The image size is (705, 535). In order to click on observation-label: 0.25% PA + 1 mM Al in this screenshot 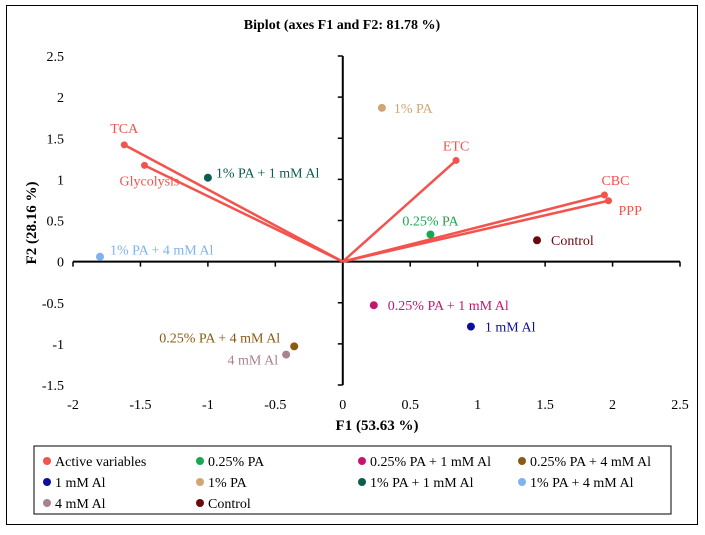, I will do `click(448, 306)`.